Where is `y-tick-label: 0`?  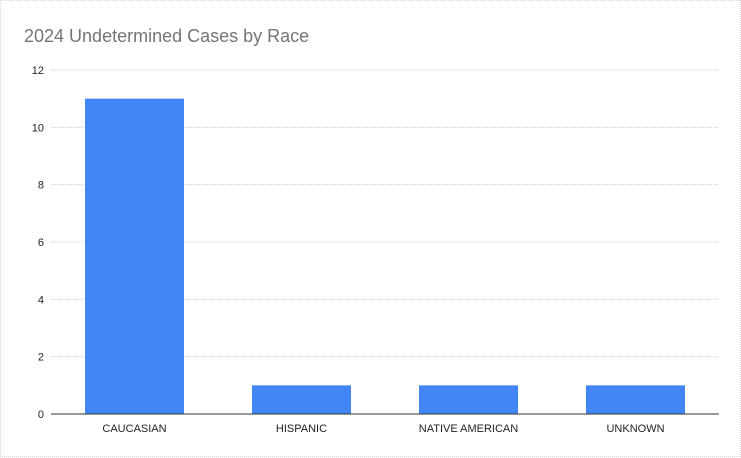 y-tick-label: 0 is located at coordinates (41, 415).